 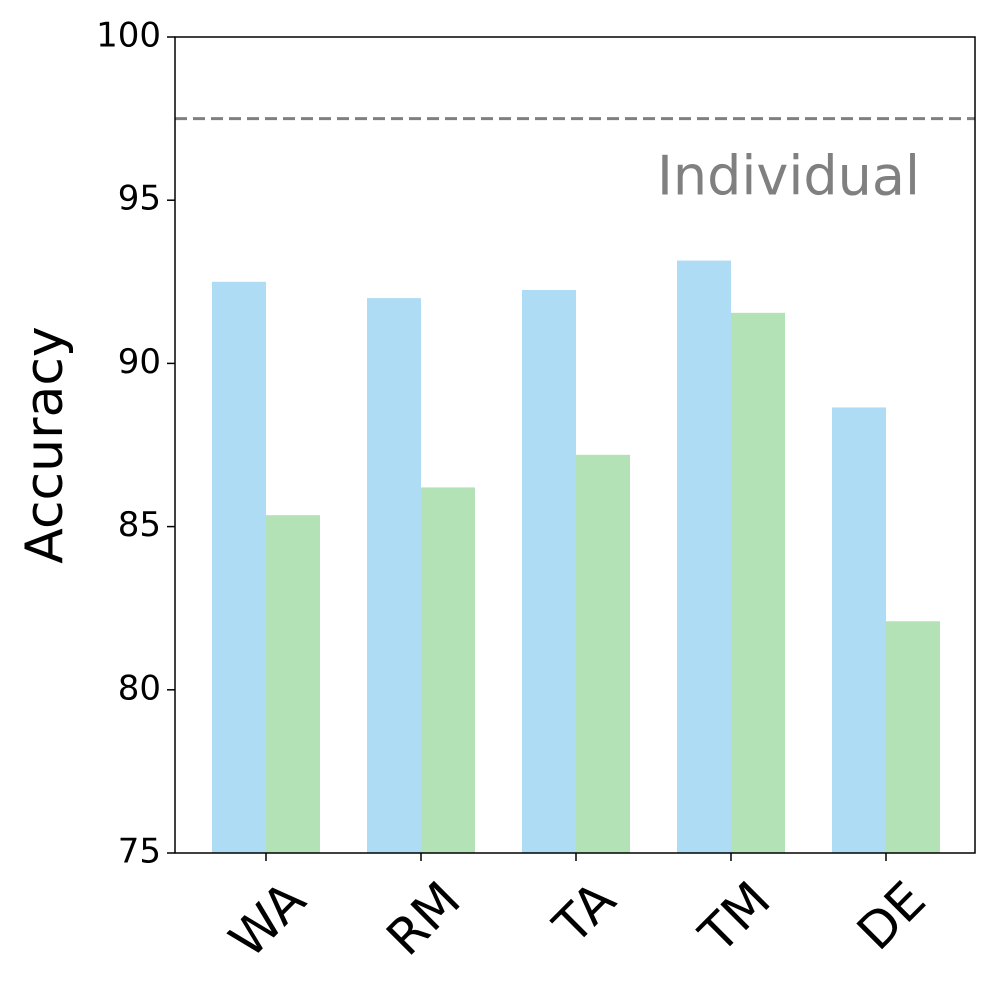 I want to click on y-tick-label: 90, so click(x=139, y=362).